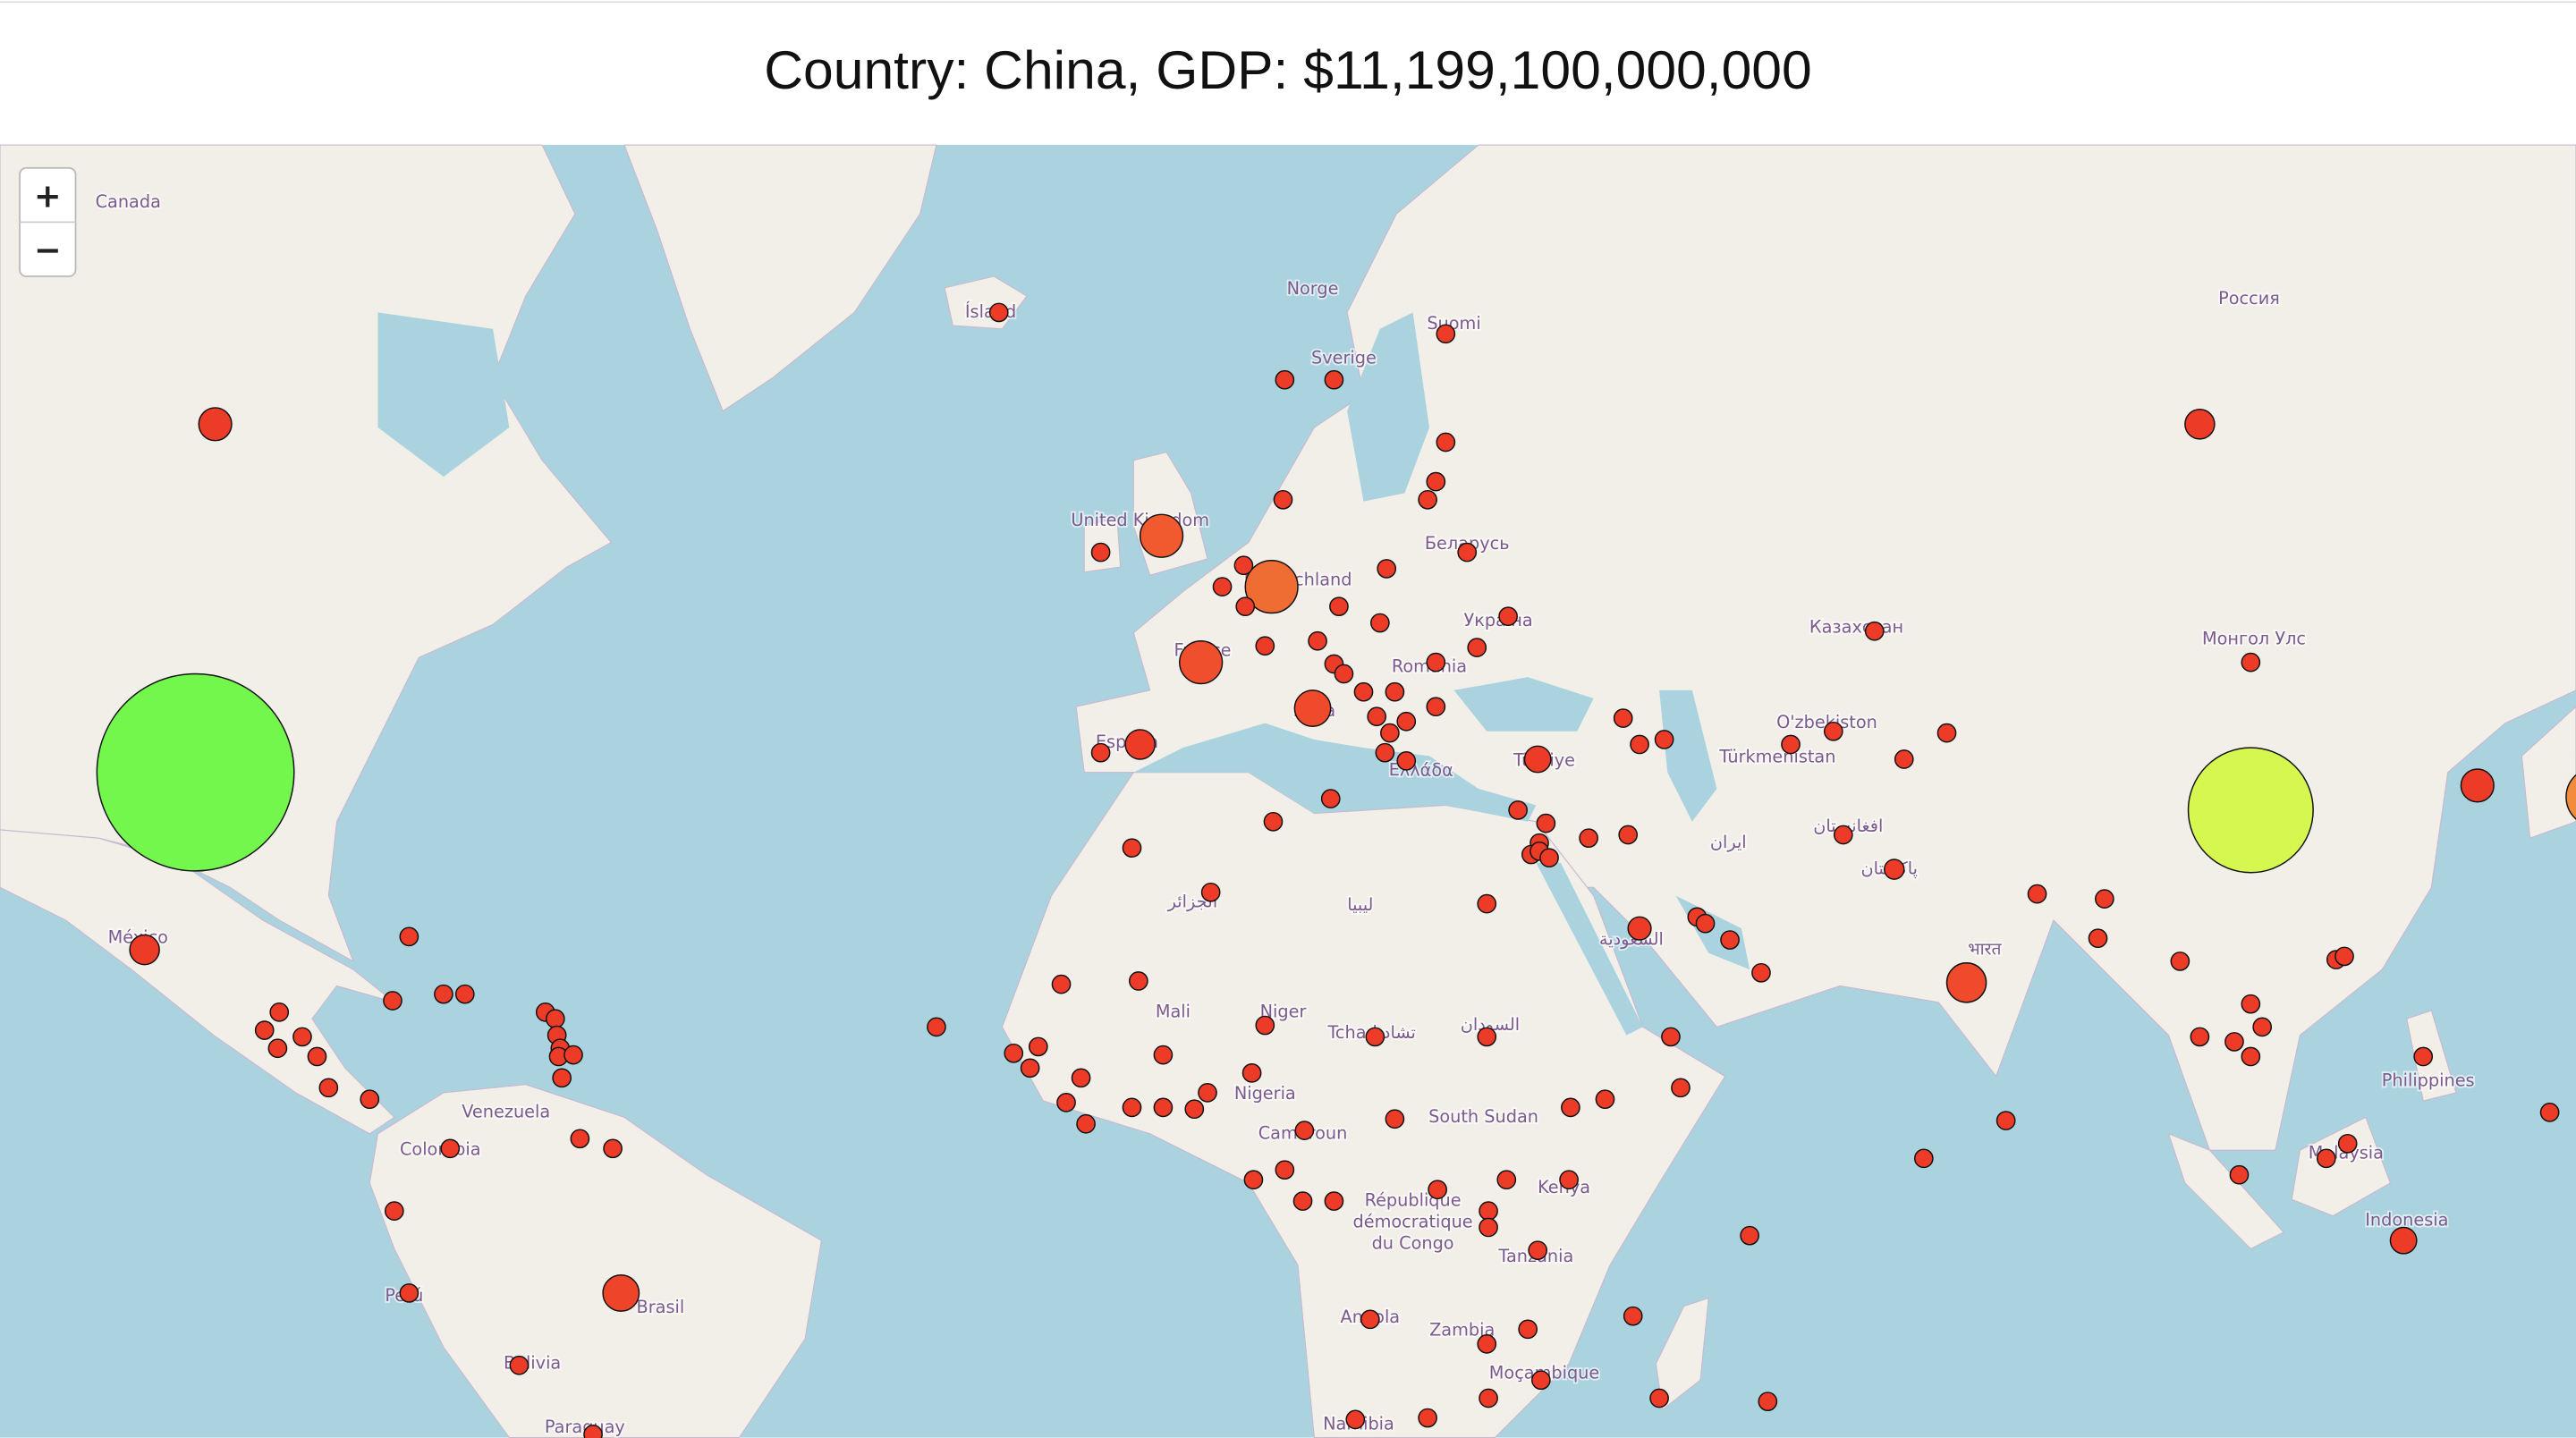 The image size is (2576, 1438). I want to click on map-label: du Congo, so click(1413, 1242).